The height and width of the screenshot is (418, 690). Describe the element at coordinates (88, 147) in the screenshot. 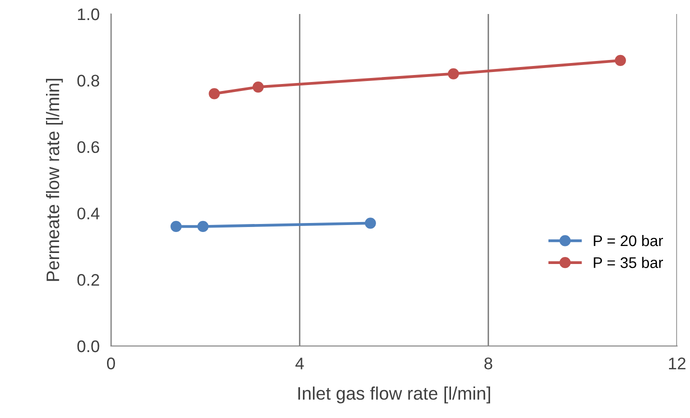

I see `y-tick-label: 0.6` at that location.